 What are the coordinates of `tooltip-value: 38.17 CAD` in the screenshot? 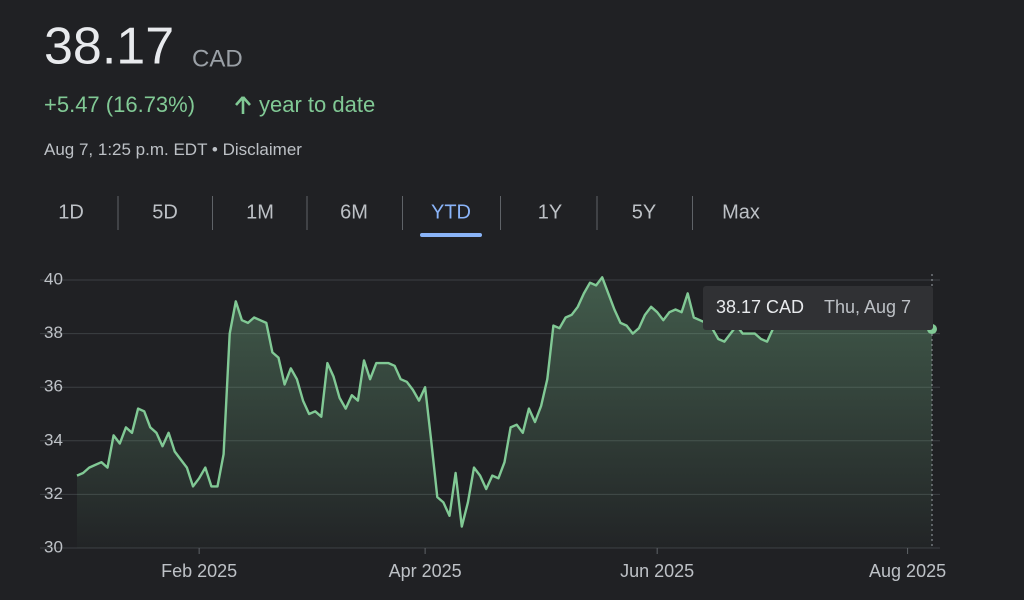 It's located at (760, 307).